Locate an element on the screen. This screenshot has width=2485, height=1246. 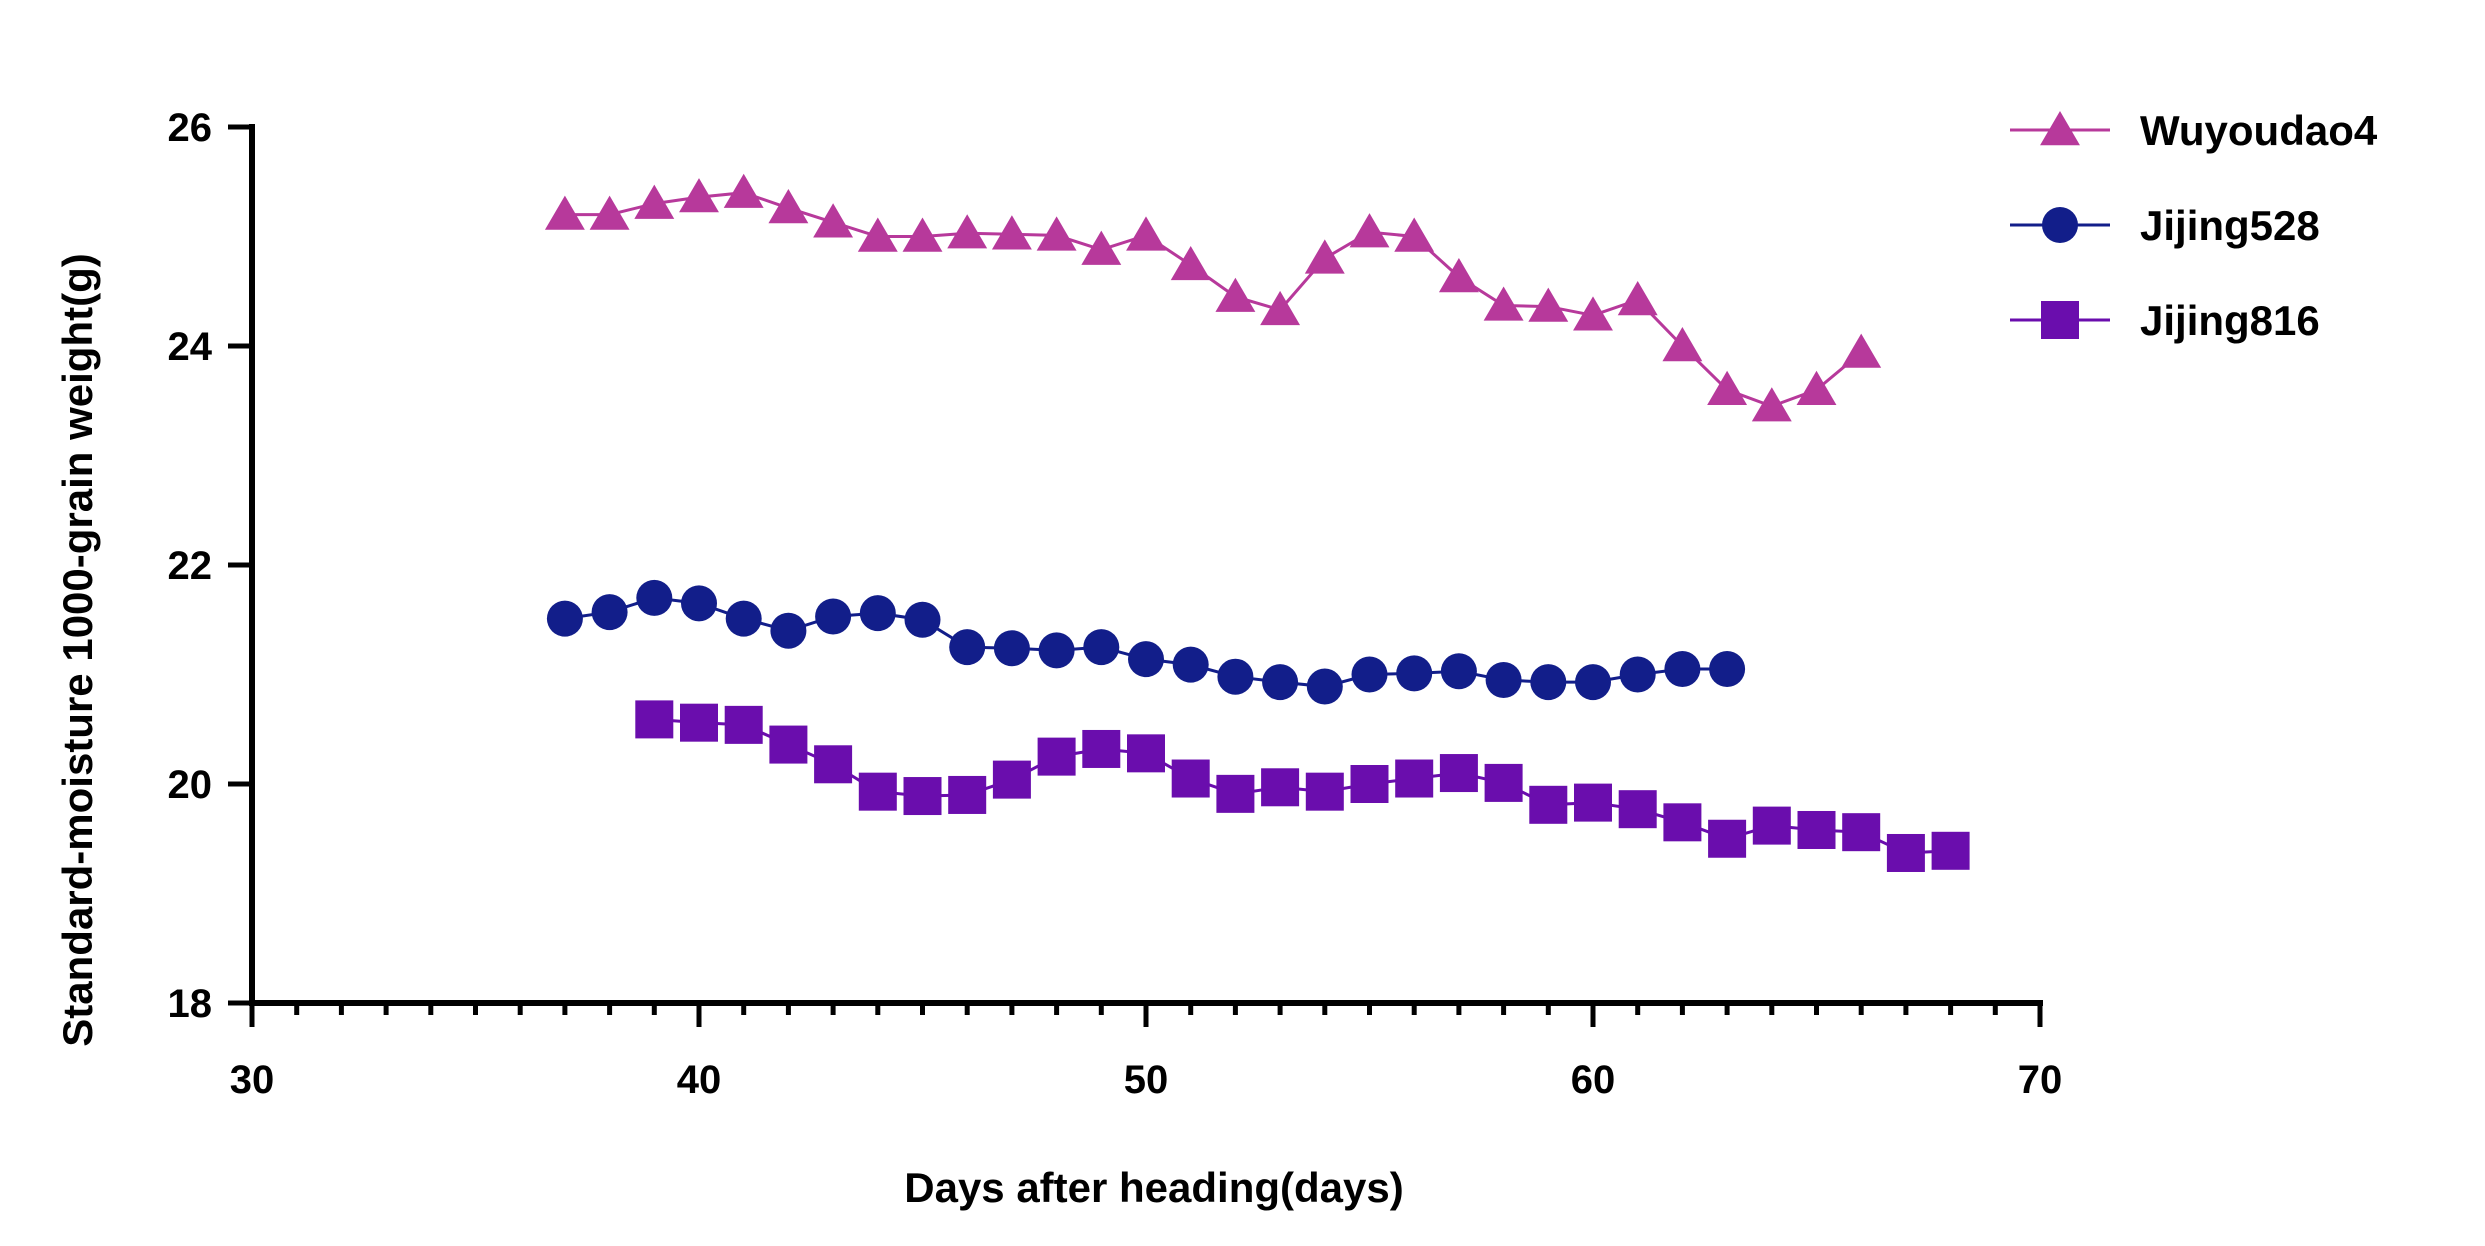
legend-label: Wuyoudao4 is located at coordinates (2259, 130).